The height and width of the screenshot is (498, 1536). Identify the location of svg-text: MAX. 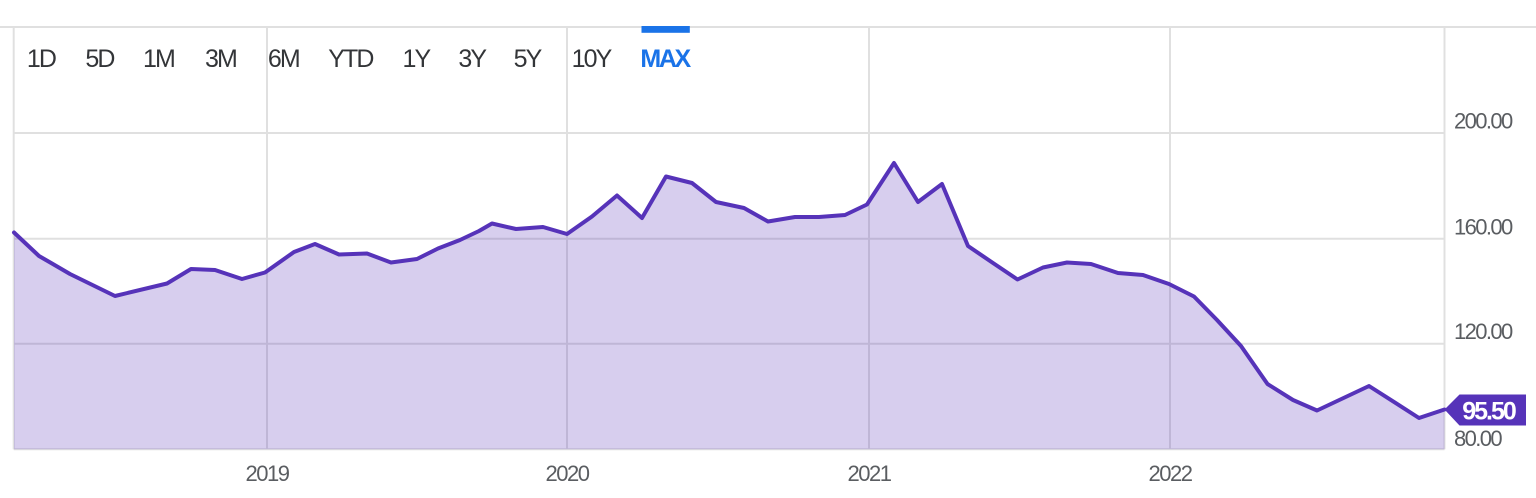
(665, 59).